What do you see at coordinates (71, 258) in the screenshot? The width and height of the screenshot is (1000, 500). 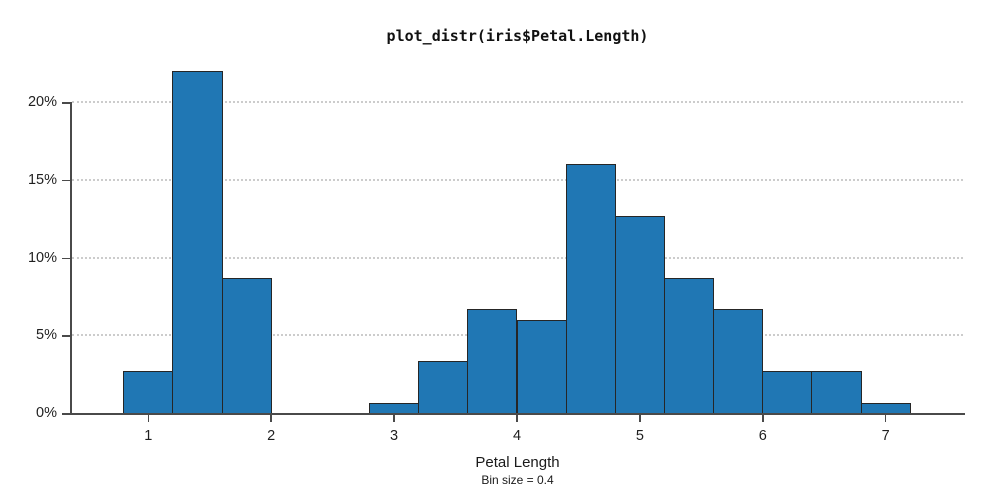 I see `y-axis-line` at bounding box center [71, 258].